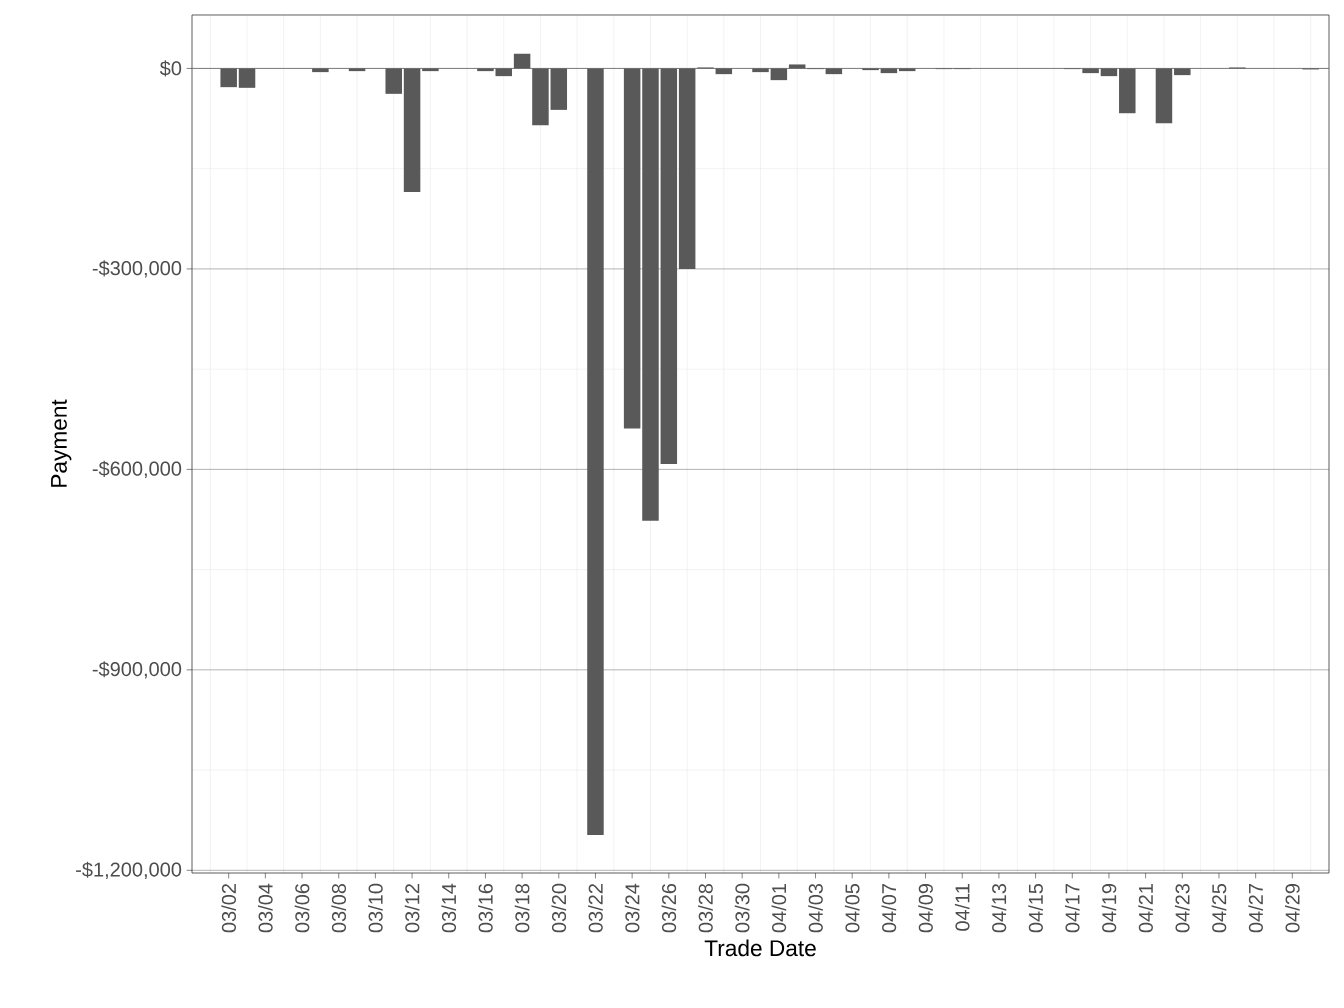 This screenshot has width=1344, height=1008. I want to click on x-tick-label: 03/14, so click(449, 908).